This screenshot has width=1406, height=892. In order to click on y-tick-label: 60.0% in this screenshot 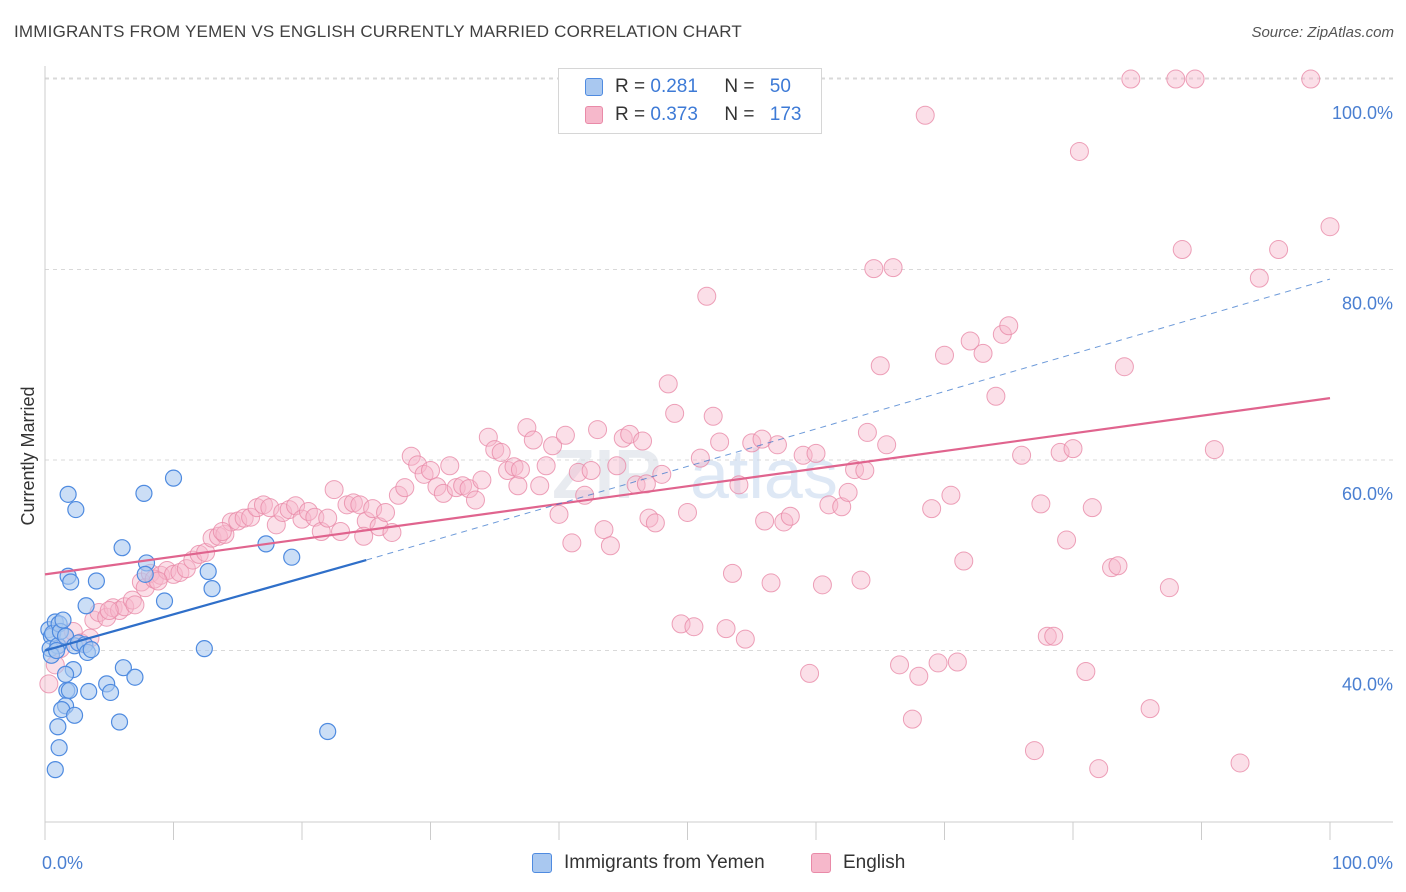, I will do `click(1367, 494)`.